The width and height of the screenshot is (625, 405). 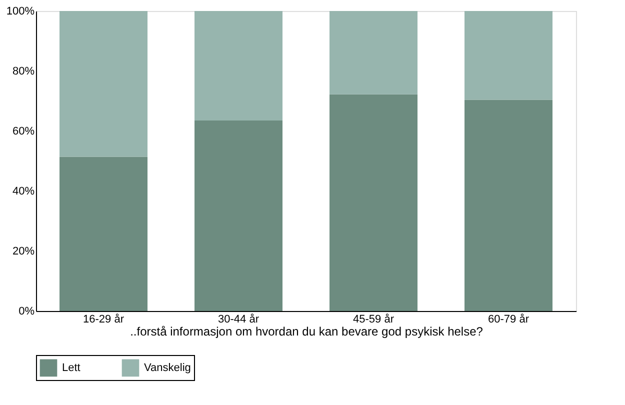 What do you see at coordinates (23, 192) in the screenshot?
I see `y-tick-label: 40%` at bounding box center [23, 192].